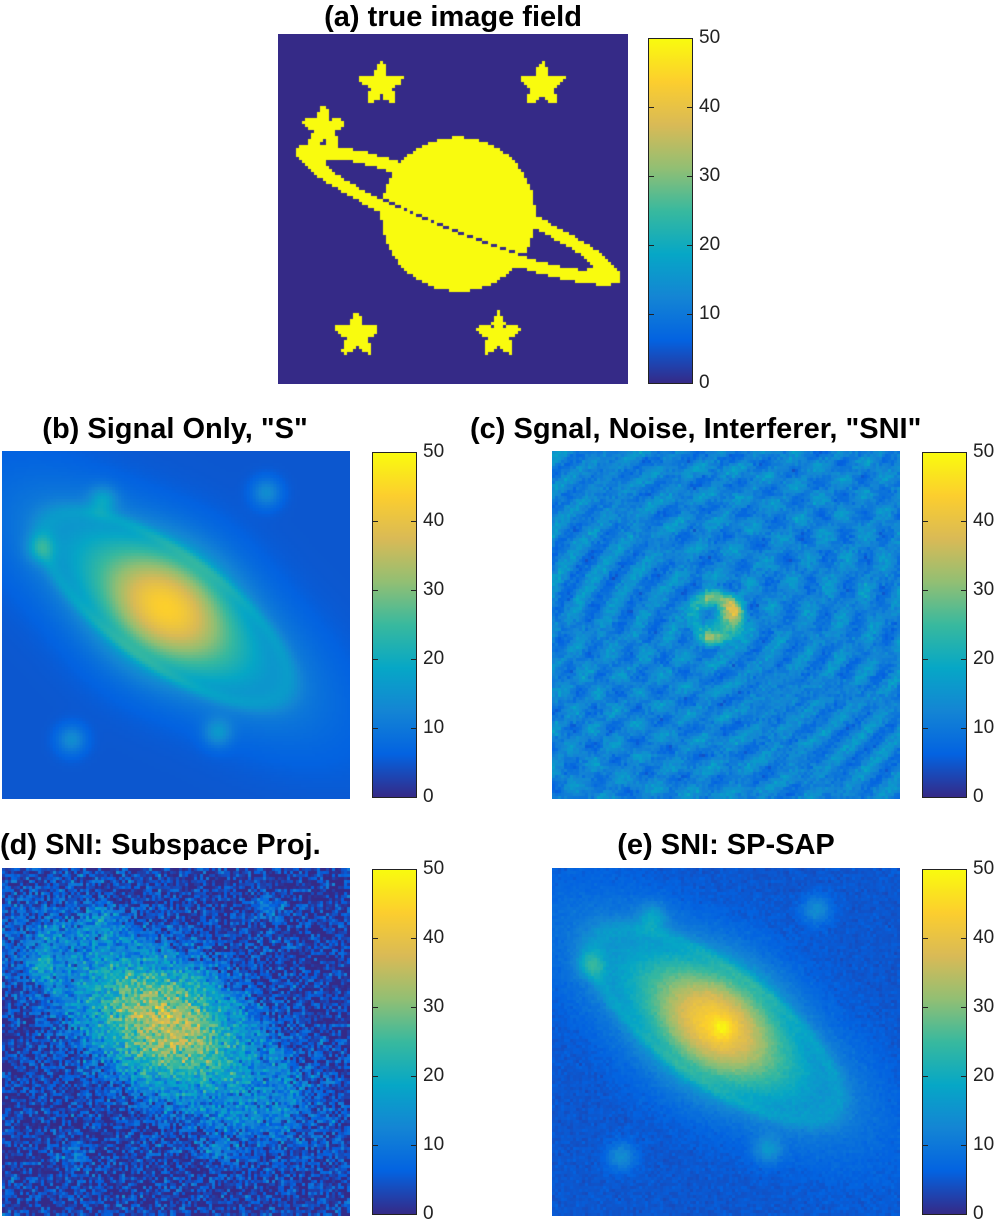 This screenshot has height=1224, width=1000. What do you see at coordinates (176, 625) in the screenshot?
I see `panel-b-heatmap` at bounding box center [176, 625].